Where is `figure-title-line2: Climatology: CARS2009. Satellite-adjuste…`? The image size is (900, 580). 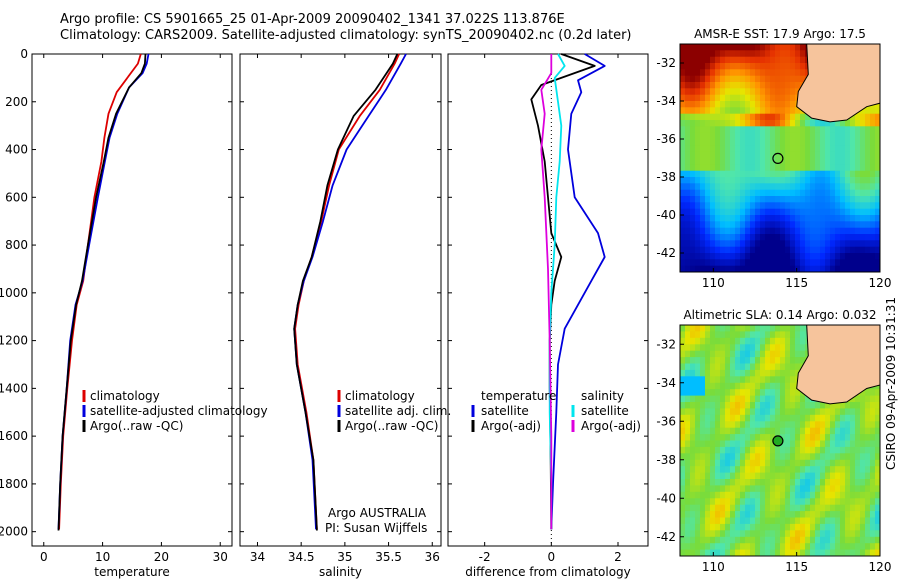 figure-title-line2: Climatology: CARS2009. Satellite-adjuste… is located at coordinates (346, 35).